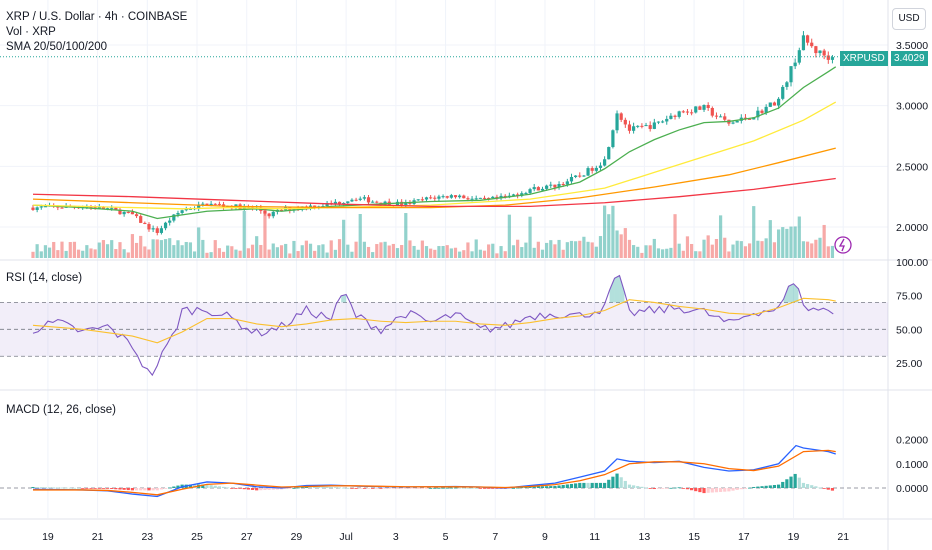  Describe the element at coordinates (434, 320) in the screenshot. I see `rsi-ma-line` at that location.